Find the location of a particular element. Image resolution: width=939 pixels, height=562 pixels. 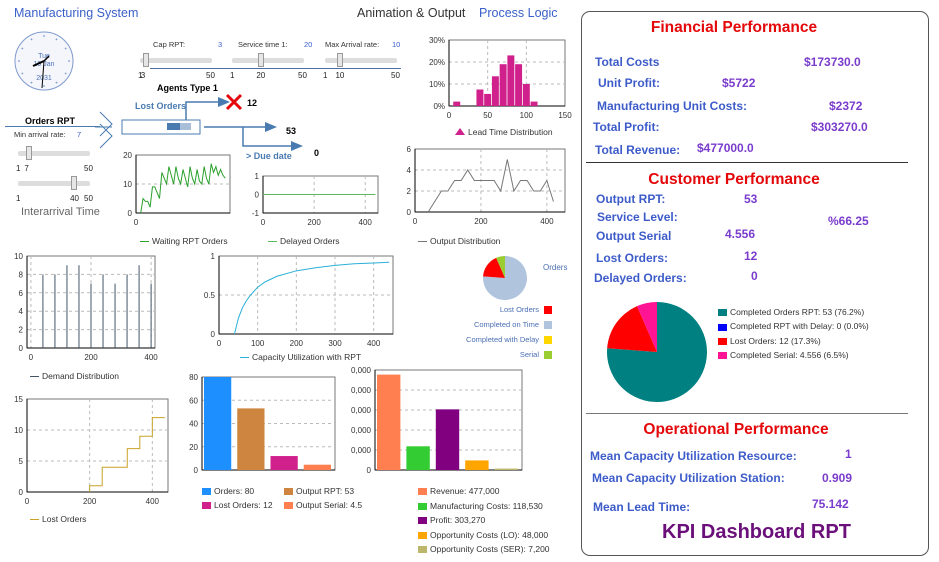

kpi_pie is located at coordinates (656, 352).